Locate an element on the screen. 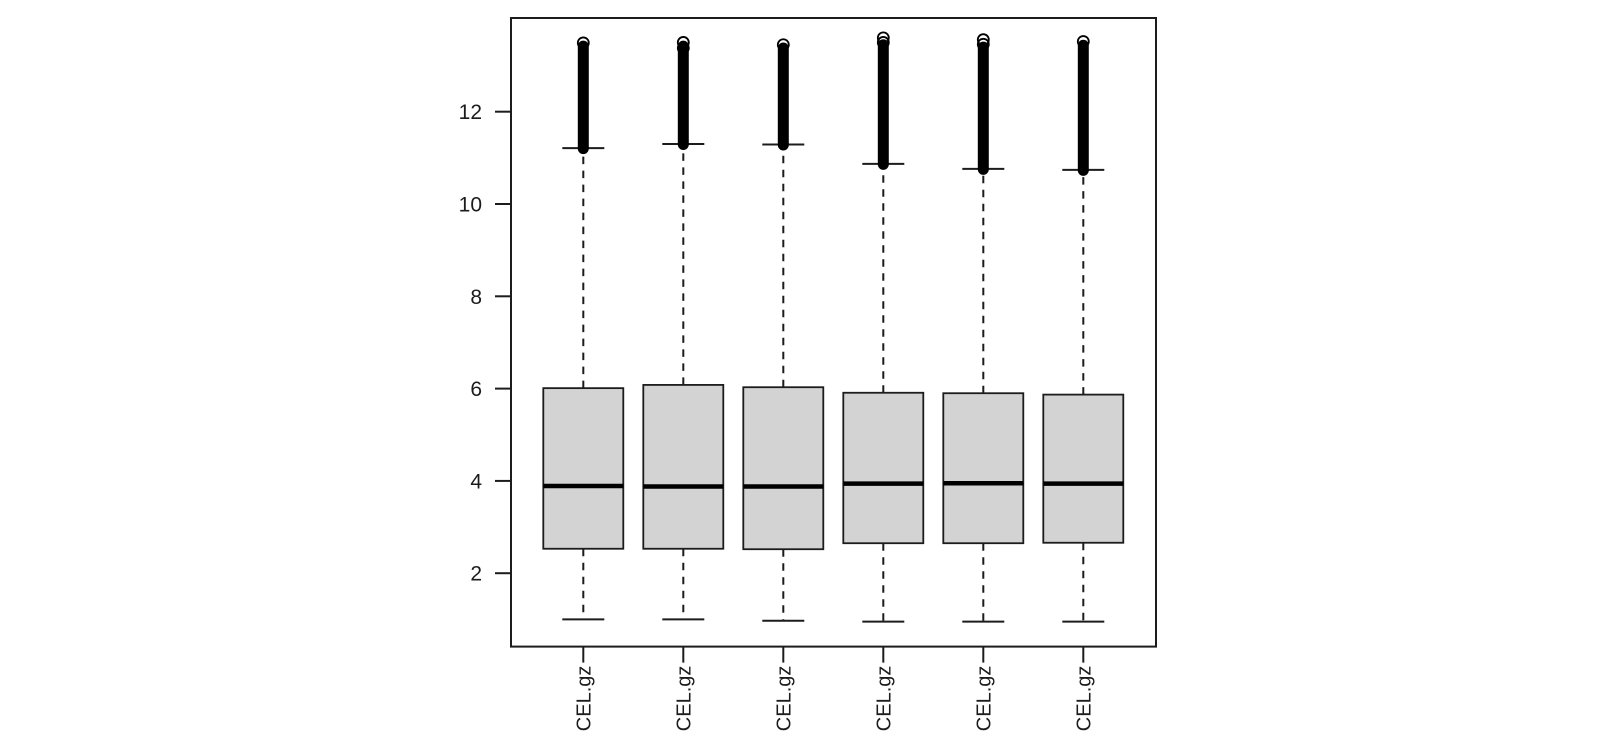 The image size is (1608, 736). y-axis: 2 4 6 8 10 12 is located at coordinates (485, 343).